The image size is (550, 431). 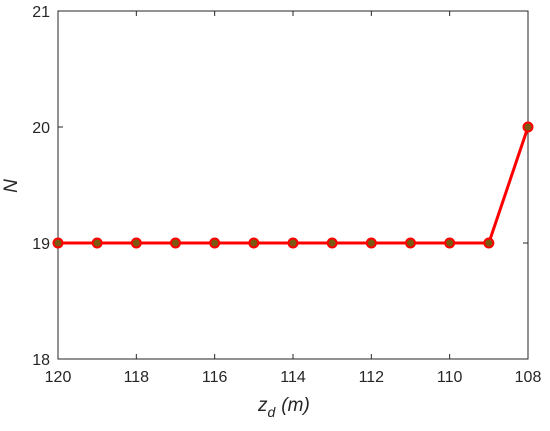 I want to click on x-axis-label-subscript: d, so click(x=272, y=412).